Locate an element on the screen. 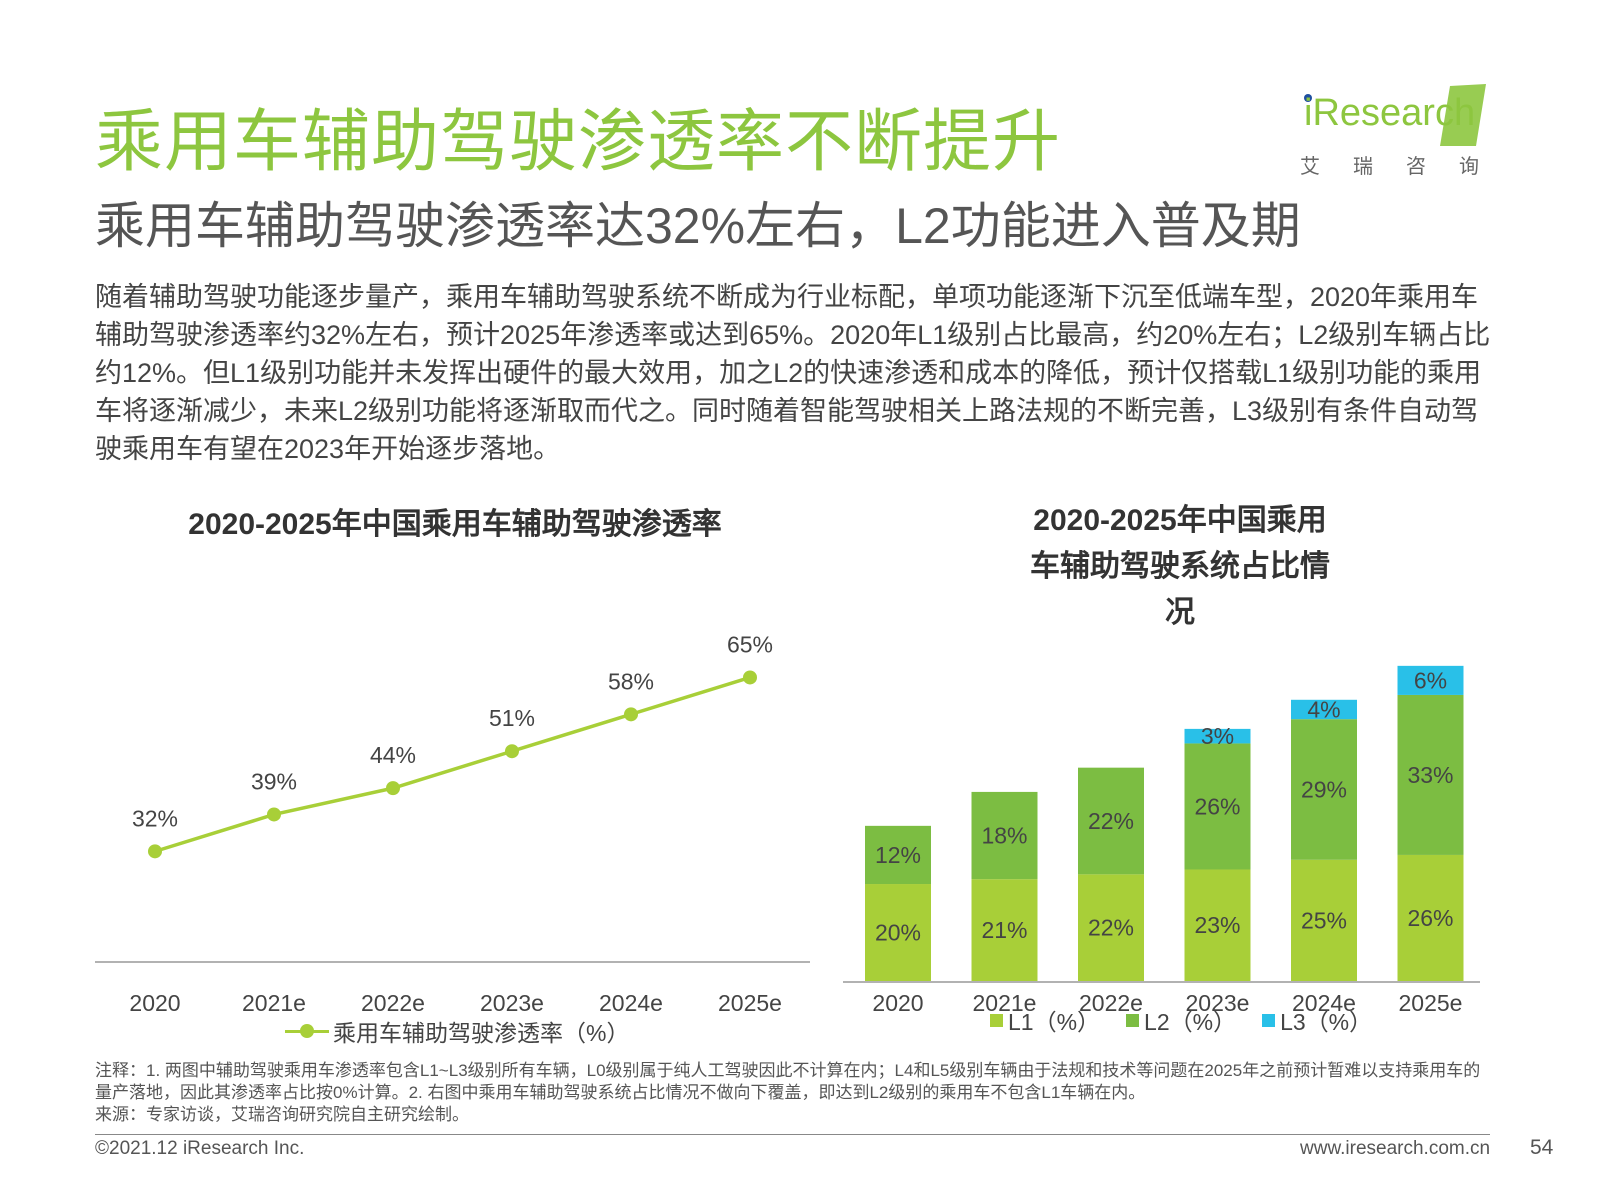  bar-label-l1-2025e: 26% is located at coordinates (1430, 918).